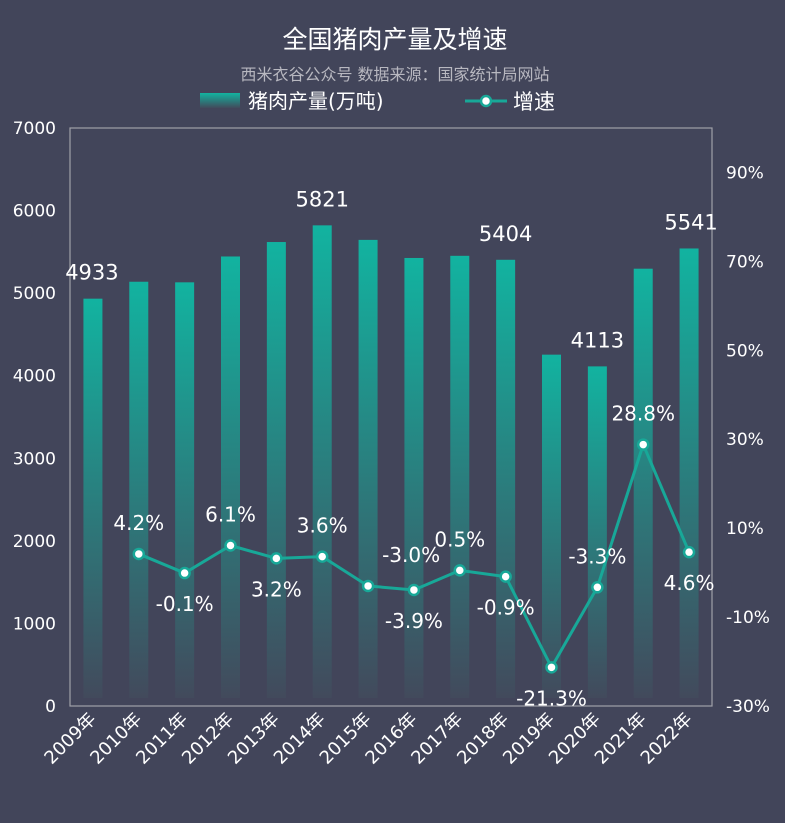 The height and width of the screenshot is (823, 785). Describe the element at coordinates (690, 222) in the screenshot. I see `bar-value-label: 5541` at that location.